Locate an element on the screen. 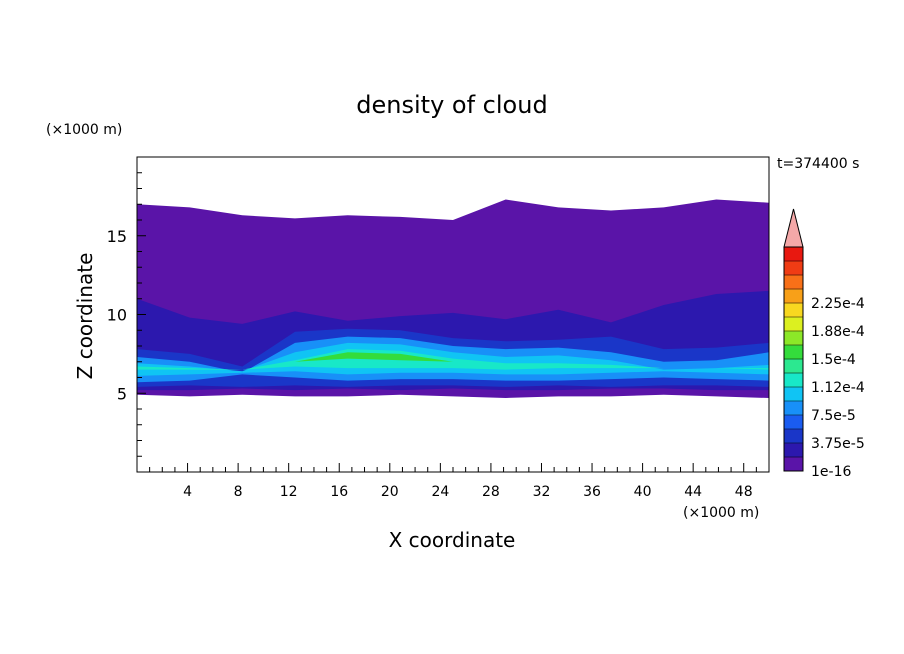  colorbar-over-triangle is located at coordinates (793, 228).